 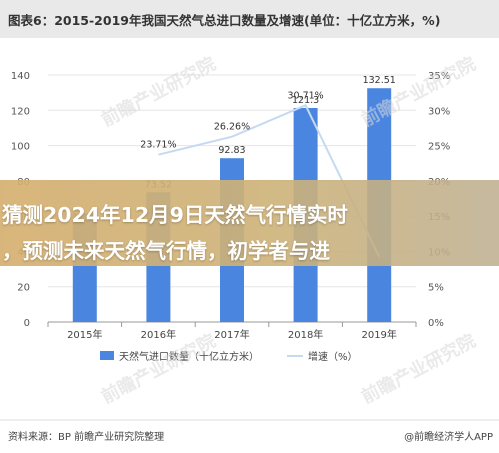 What do you see at coordinates (448, 437) in the screenshot?
I see `brand-note: @前瞻经济学人APP` at bounding box center [448, 437].